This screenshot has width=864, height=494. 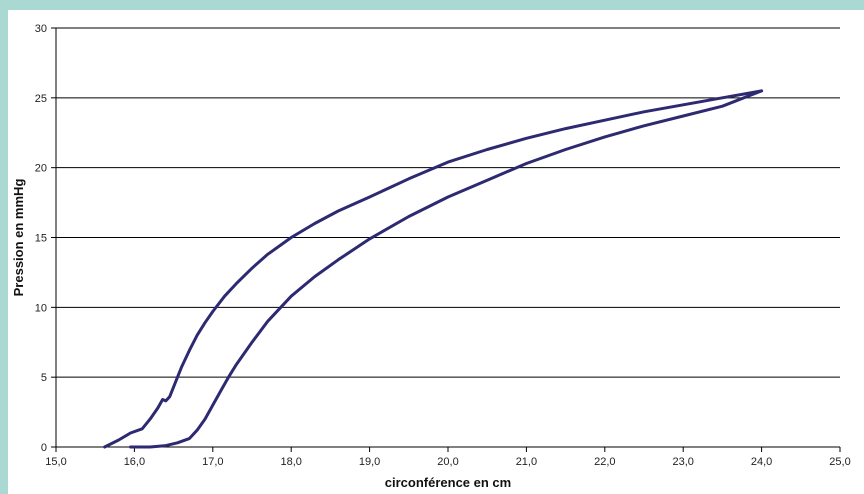 I want to click on y-axis-label: Pression en mmHg, so click(x=18, y=238).